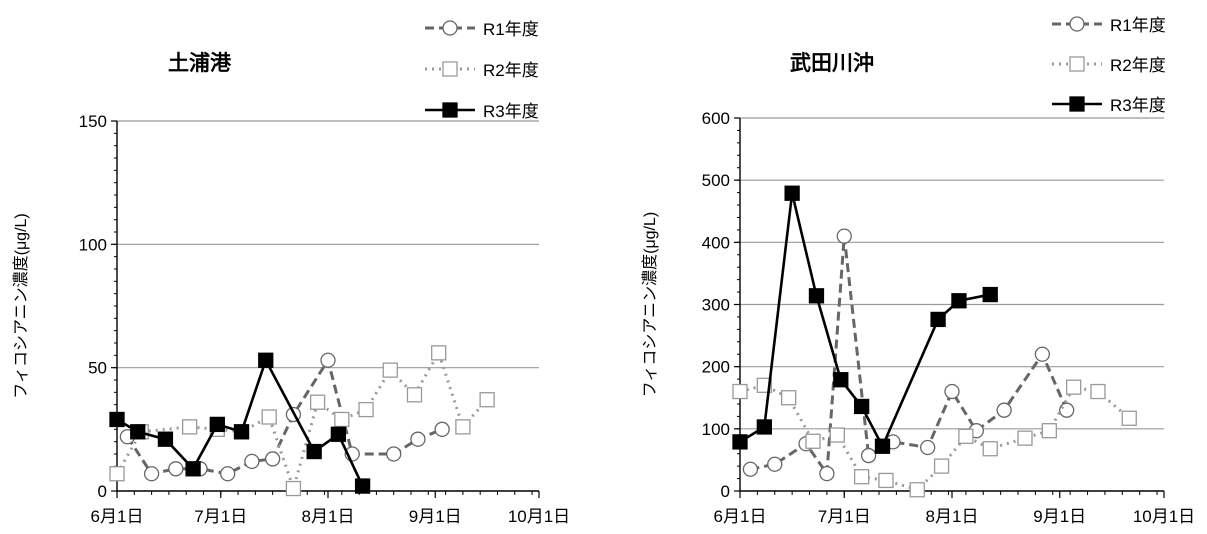 The image size is (1207, 534). Describe the element at coordinates (200, 63) in the screenshot. I see `chart-title: 土浦港` at that location.